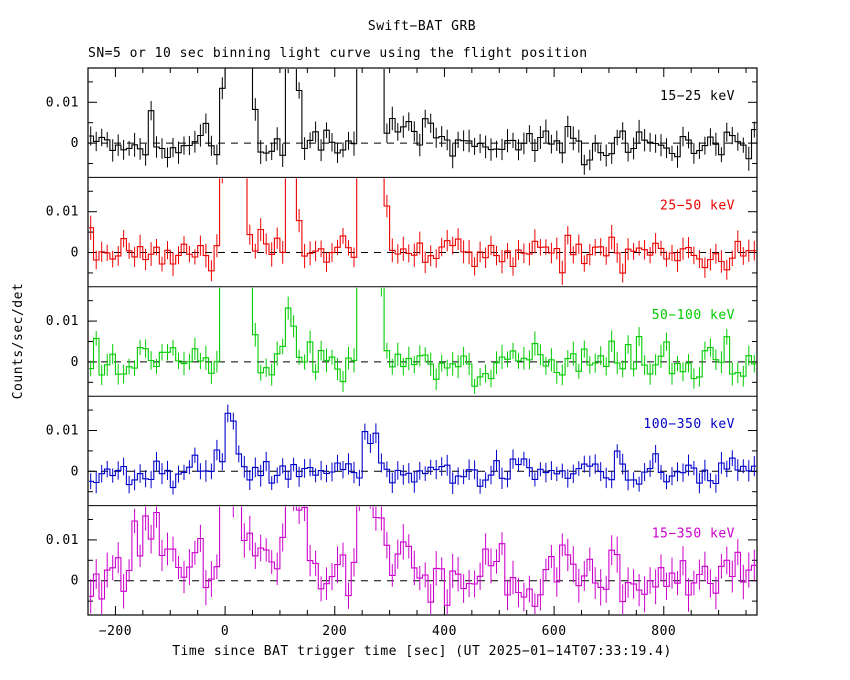  I want to click on x-tick-label: 800, so click(663, 631).